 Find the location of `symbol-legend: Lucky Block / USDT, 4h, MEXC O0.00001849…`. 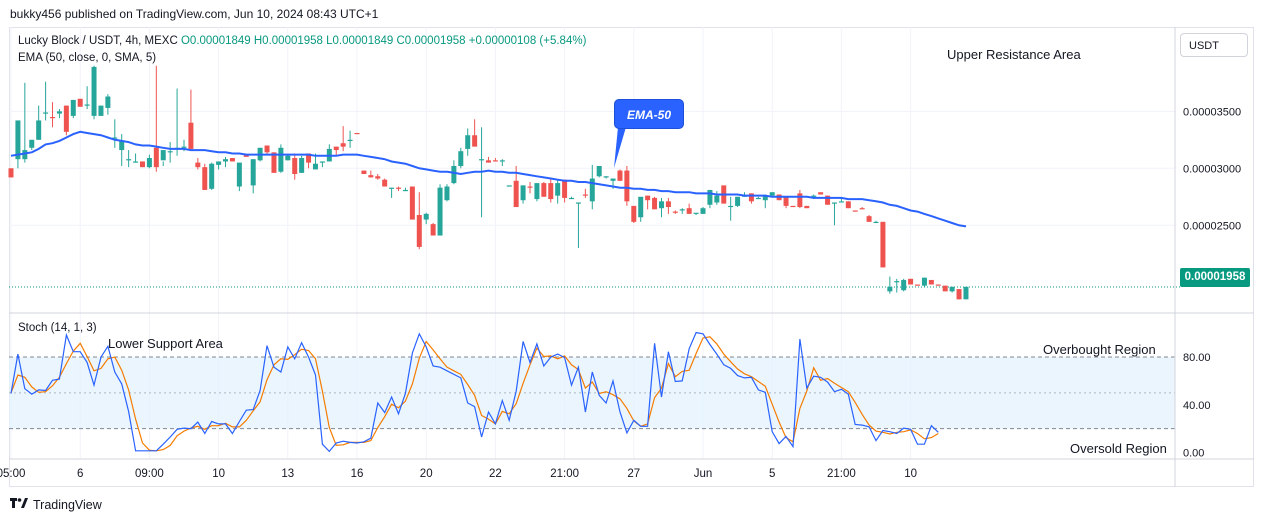

symbol-legend: Lucky Block / USDT, 4h, MEXC O0.00001849… is located at coordinates (302, 41).